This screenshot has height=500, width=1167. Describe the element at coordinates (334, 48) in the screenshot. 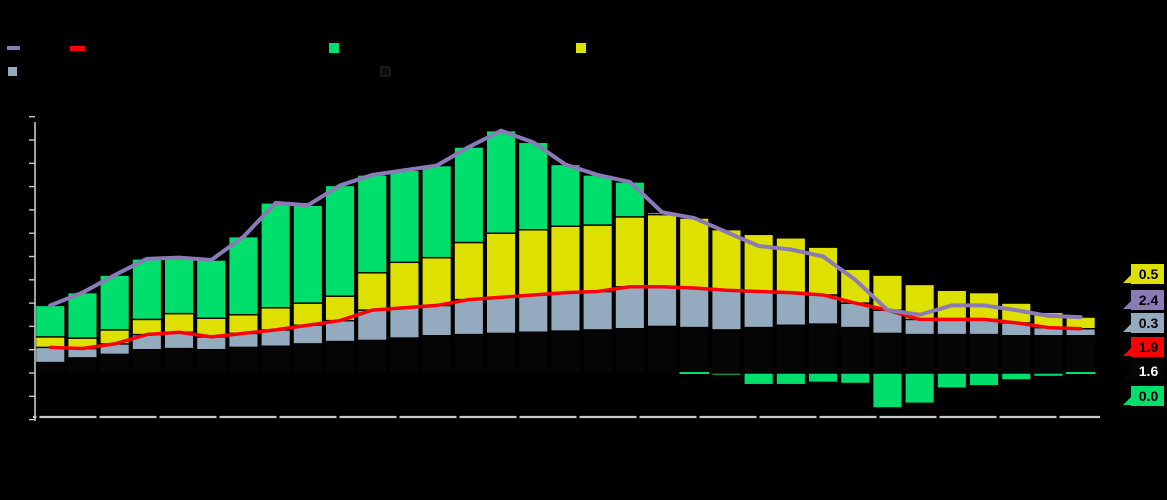

I see `legend-swatch-green-bar` at that location.